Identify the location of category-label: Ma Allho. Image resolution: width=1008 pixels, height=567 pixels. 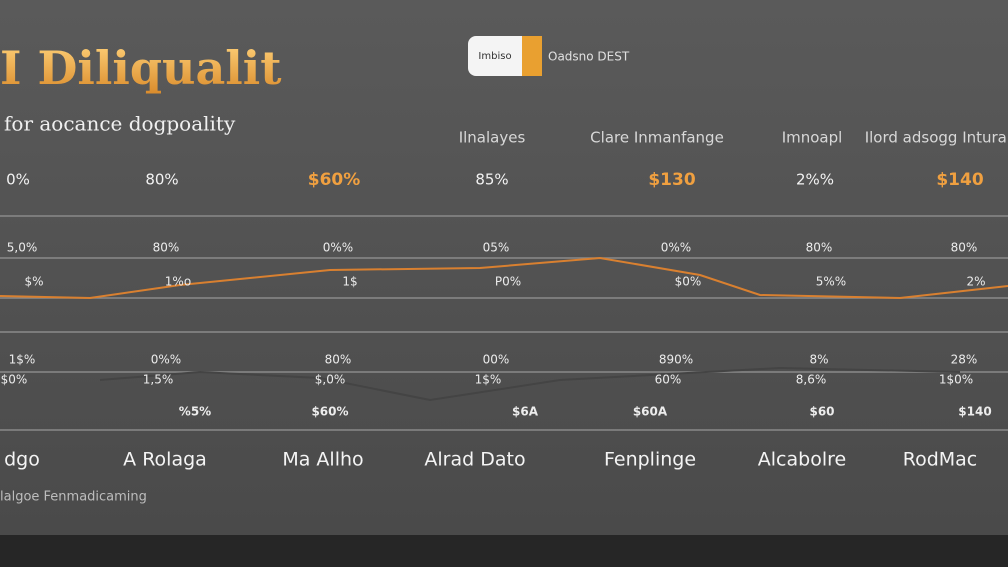
(322, 460).